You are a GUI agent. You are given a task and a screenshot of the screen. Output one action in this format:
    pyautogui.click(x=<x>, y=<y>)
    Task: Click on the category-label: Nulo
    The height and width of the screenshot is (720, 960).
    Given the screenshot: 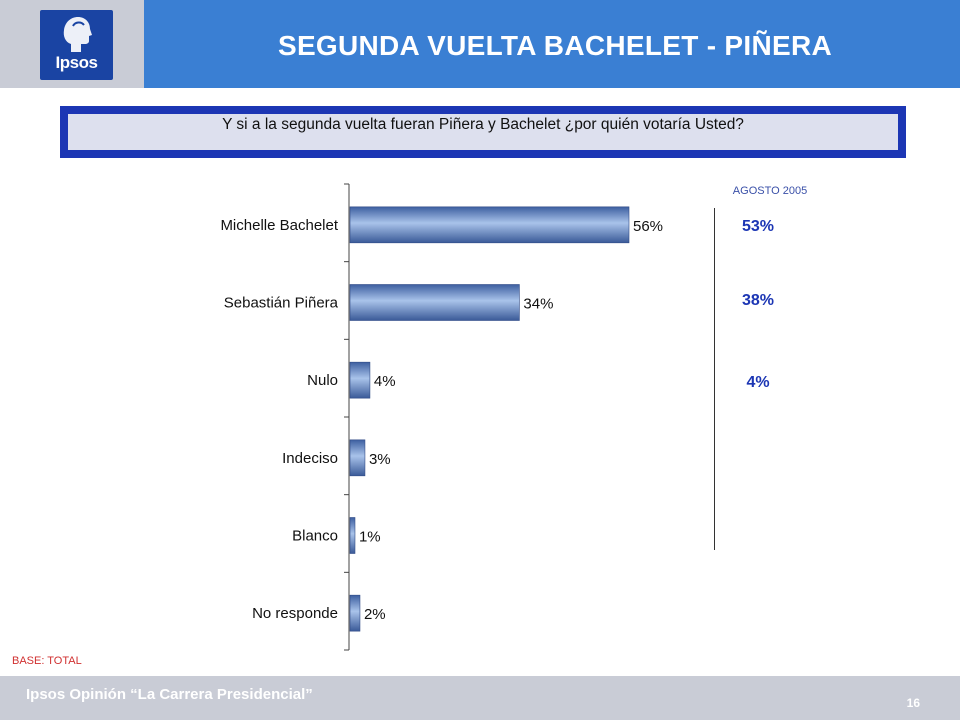 What is the action you would take?
    pyautogui.click(x=322, y=380)
    